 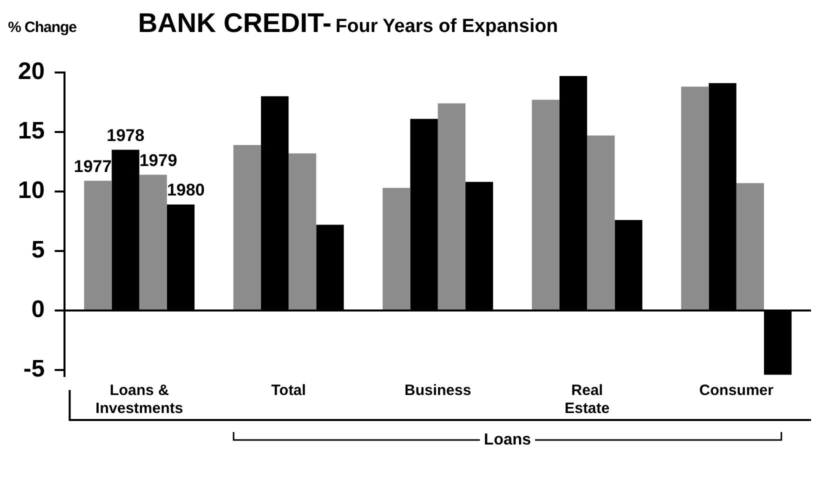 I want to click on y-tick-label: 20, so click(x=31, y=72).